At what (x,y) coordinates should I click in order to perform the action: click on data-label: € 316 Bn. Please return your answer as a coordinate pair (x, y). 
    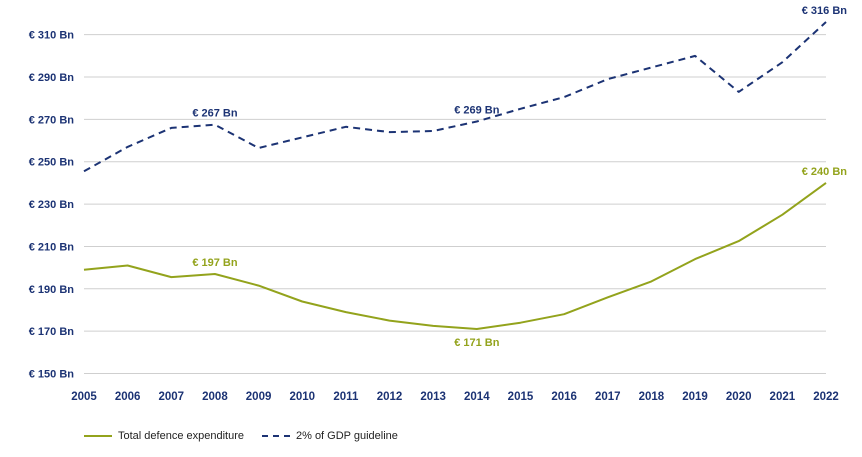
    Looking at the image, I should click on (825, 11).